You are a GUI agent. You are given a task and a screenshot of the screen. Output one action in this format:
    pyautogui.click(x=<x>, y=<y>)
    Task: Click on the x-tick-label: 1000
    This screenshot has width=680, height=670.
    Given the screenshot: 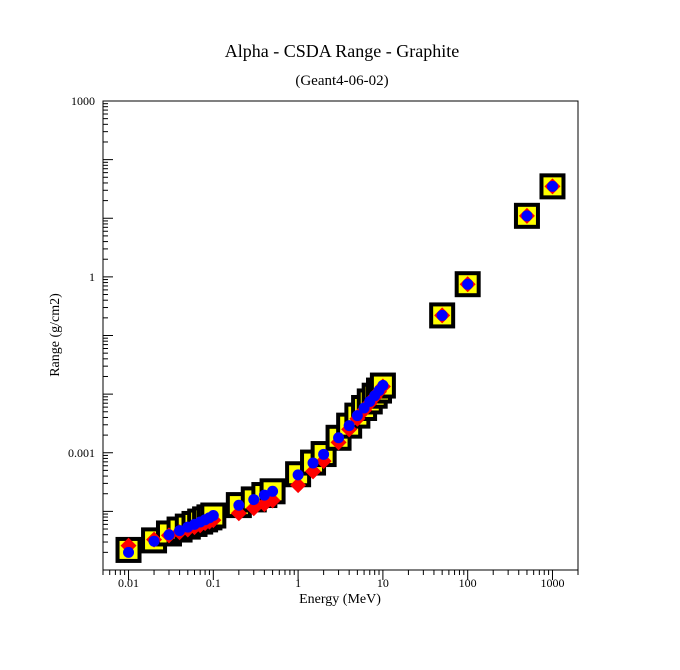 What is the action you would take?
    pyautogui.click(x=552, y=583)
    